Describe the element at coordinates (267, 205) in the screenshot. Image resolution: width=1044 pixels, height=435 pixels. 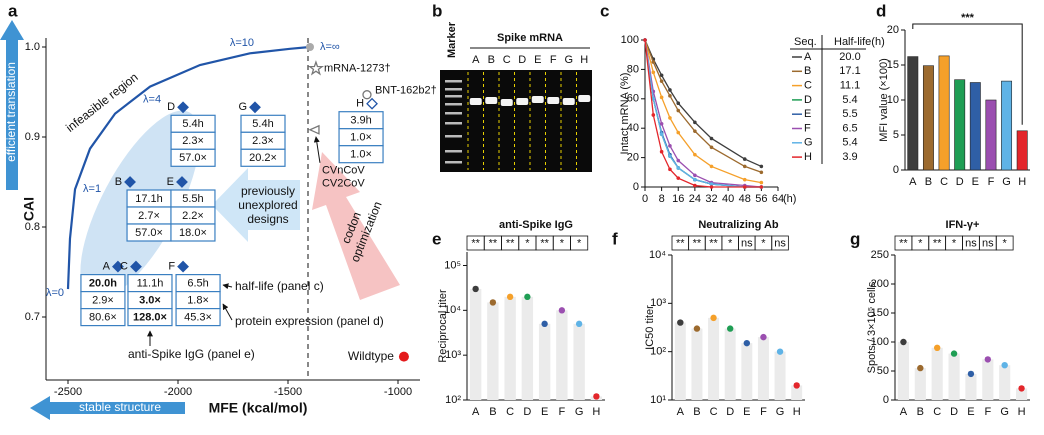
I see `annotation: unexplored` at that location.